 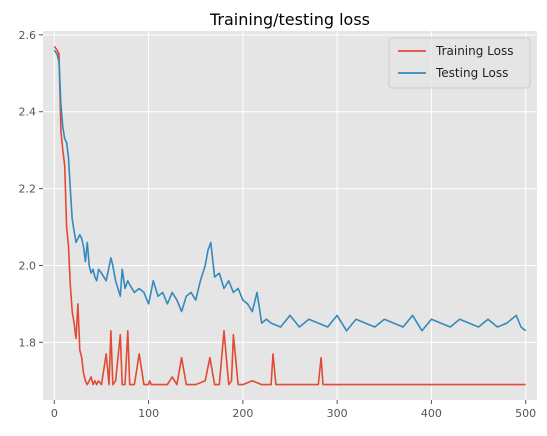 What do you see at coordinates (525, 413) in the screenshot?
I see `x-tick-label: 500` at bounding box center [525, 413].